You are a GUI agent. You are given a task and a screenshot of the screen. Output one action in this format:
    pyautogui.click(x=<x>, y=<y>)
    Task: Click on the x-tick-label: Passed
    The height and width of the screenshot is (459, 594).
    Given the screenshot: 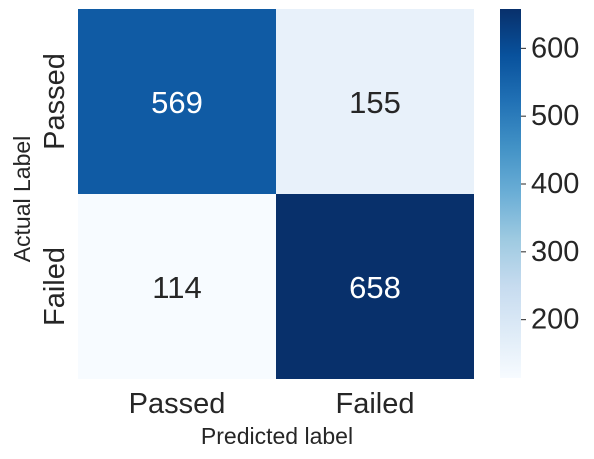 What is the action you would take?
    pyautogui.click(x=177, y=404)
    